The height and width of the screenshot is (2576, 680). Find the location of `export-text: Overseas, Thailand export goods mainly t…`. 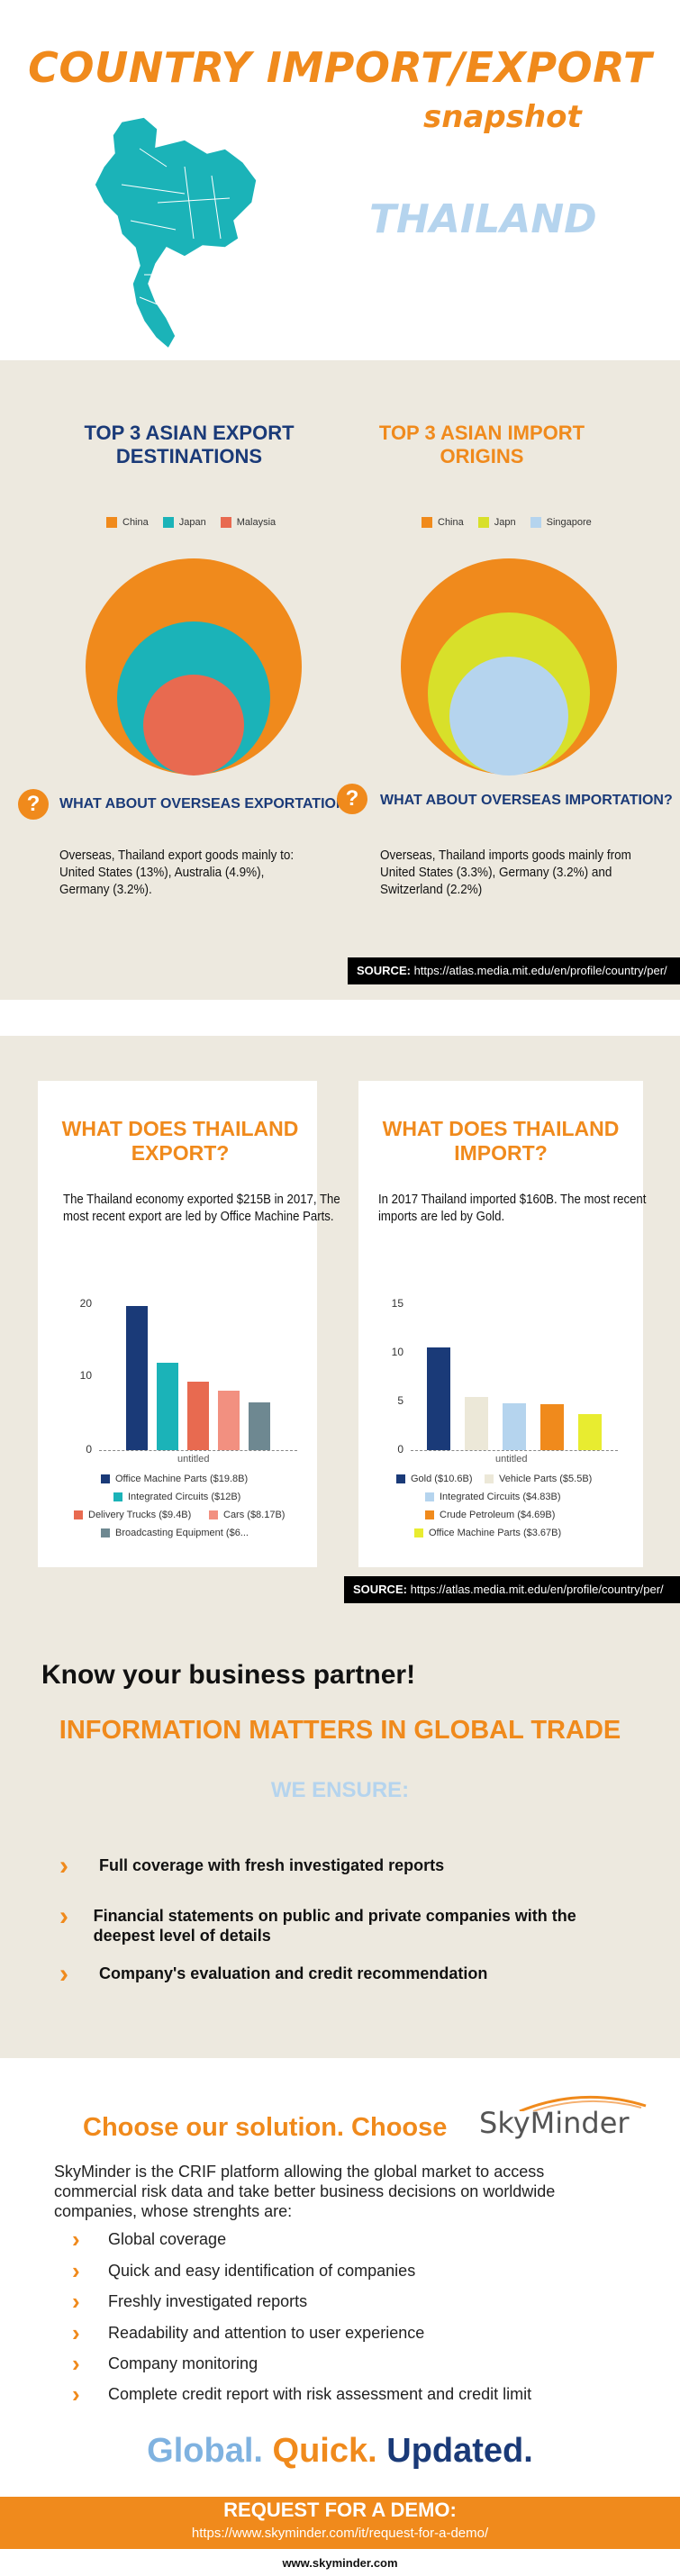

export-text: Overseas, Thailand export goods mainly t… is located at coordinates (177, 872).